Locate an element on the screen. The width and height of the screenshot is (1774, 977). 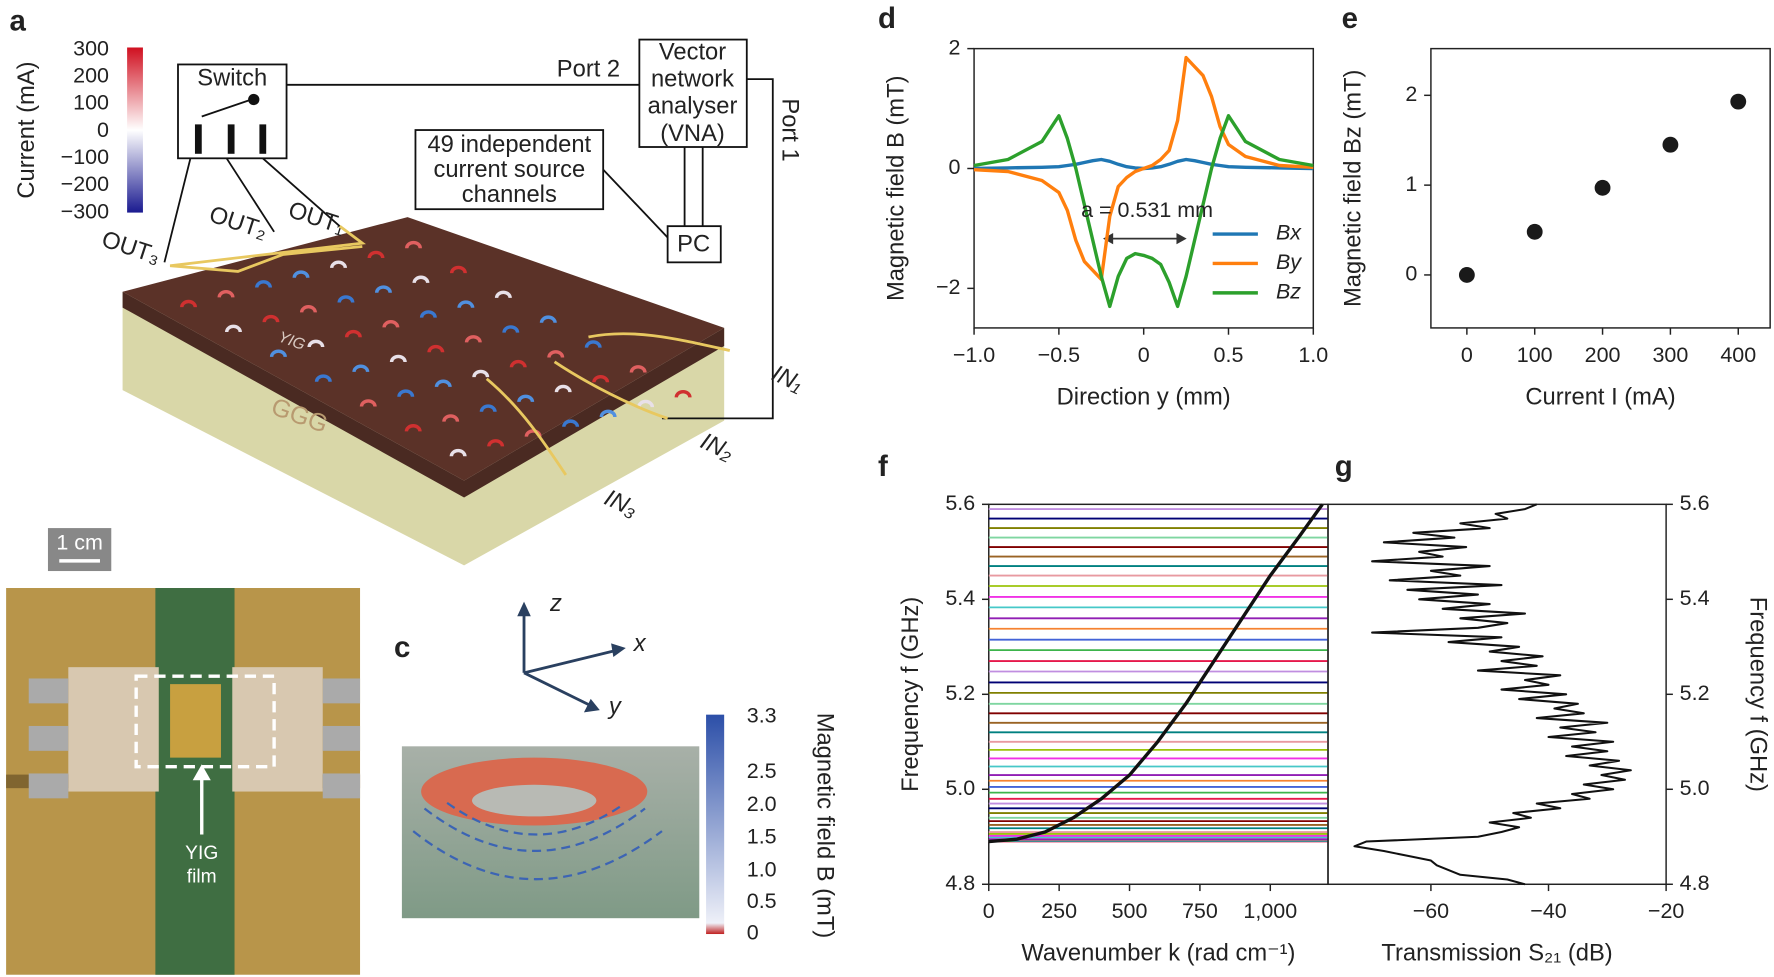
switch-label: Switch is located at coordinates (232, 78).